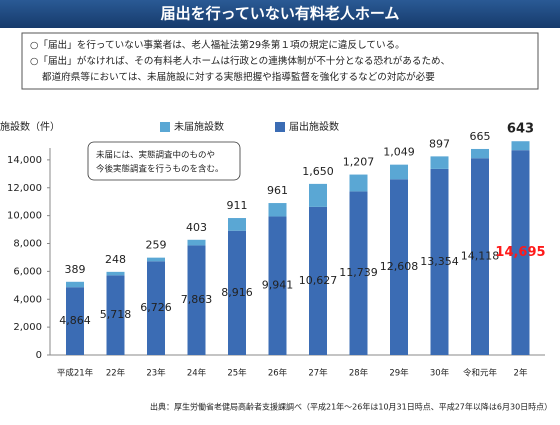 The height and width of the screenshot is (425, 560). What do you see at coordinates (196, 227) in the screenshot?
I see `value-label: 403` at bounding box center [196, 227].